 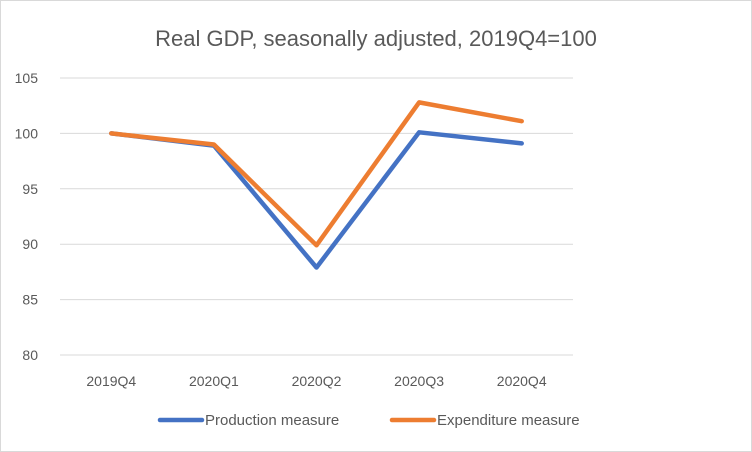 I want to click on y-tick-label: 105, so click(x=27, y=78).